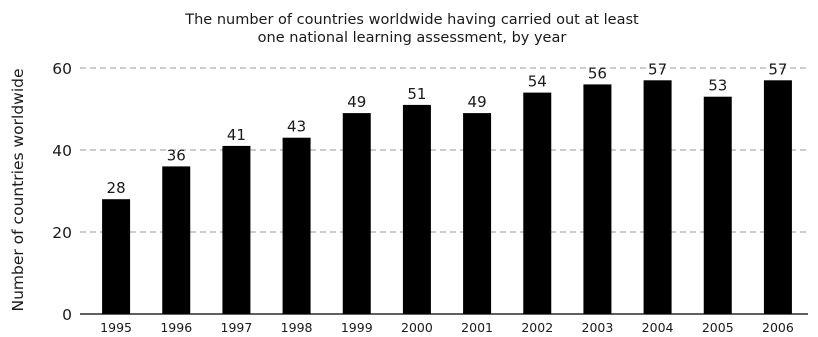 This screenshot has width=818, height=337. I want to click on data-label-1997: 41, so click(236, 135).